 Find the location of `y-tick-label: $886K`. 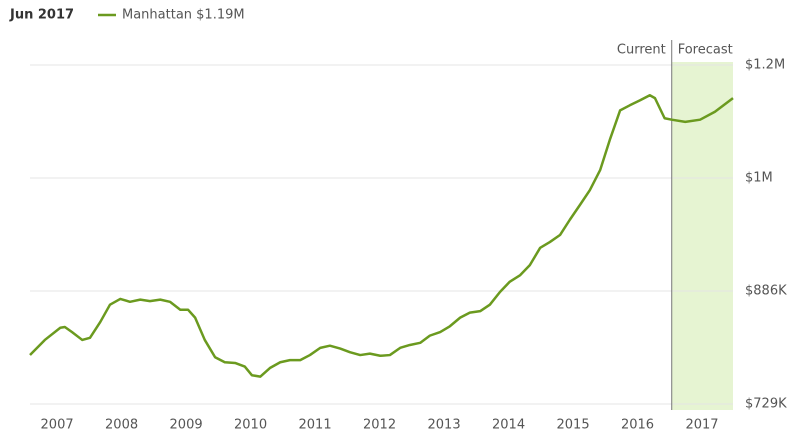

y-tick-label: $886K is located at coordinates (766, 291).